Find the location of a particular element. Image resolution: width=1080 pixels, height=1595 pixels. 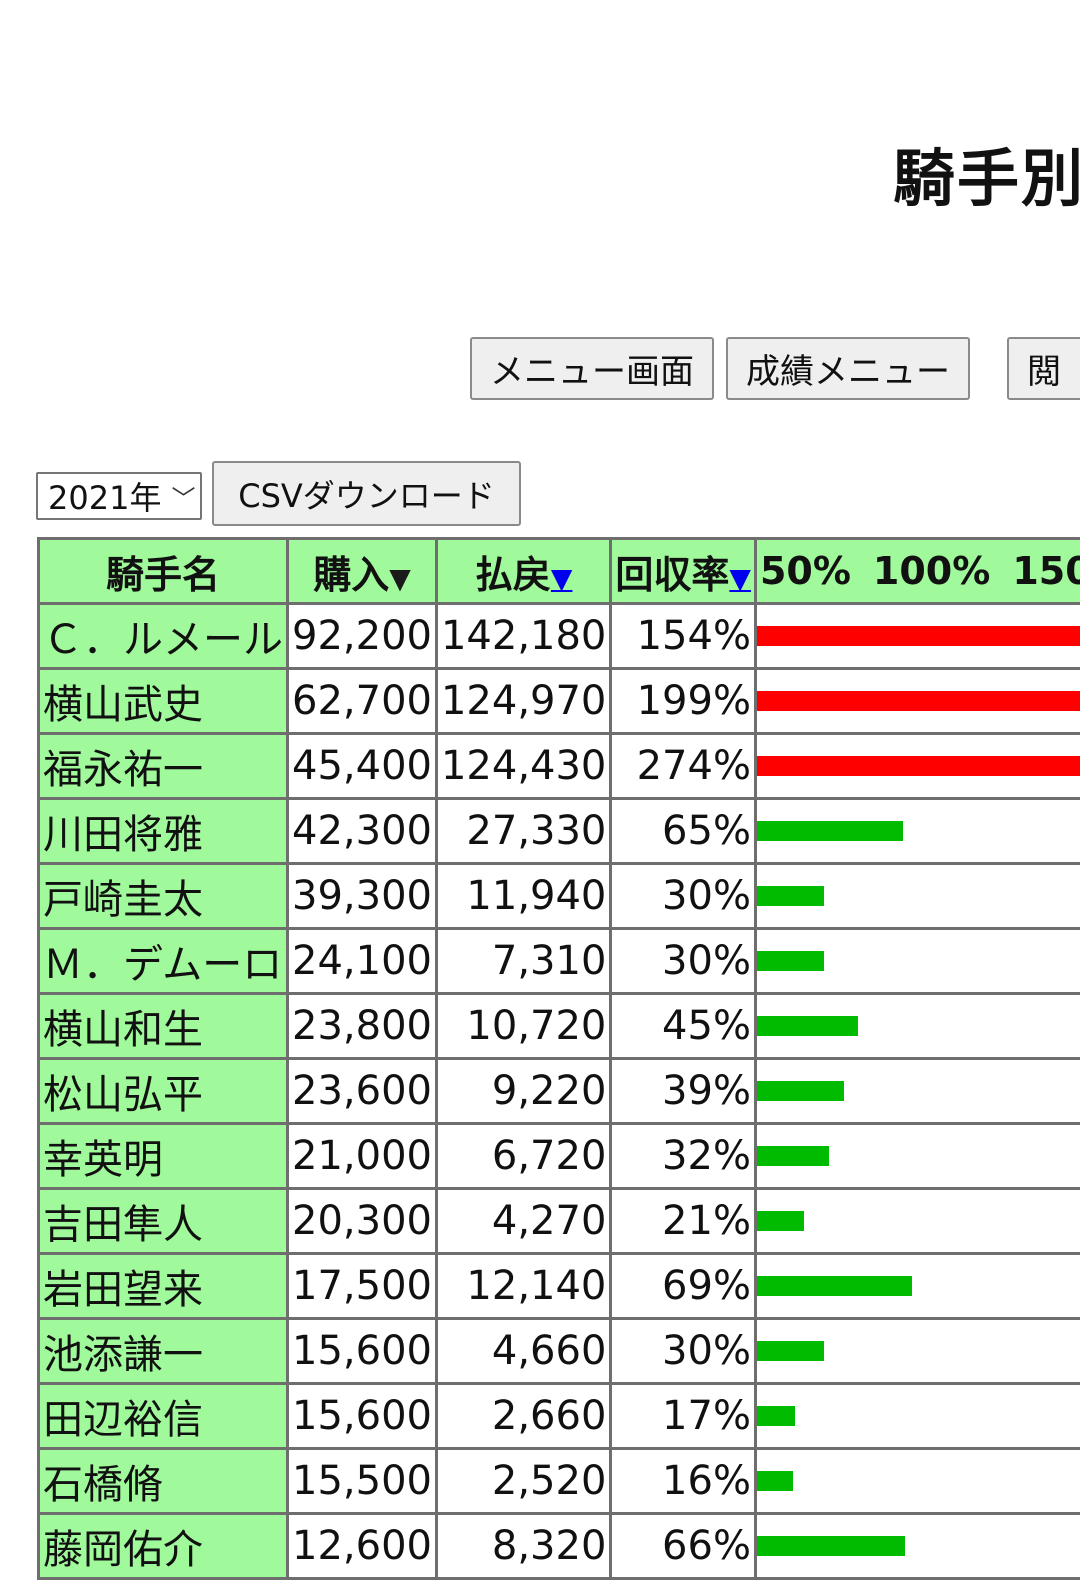

table-row: 松山弘平 23,600 9,220 39% is located at coordinates (560, 1091).